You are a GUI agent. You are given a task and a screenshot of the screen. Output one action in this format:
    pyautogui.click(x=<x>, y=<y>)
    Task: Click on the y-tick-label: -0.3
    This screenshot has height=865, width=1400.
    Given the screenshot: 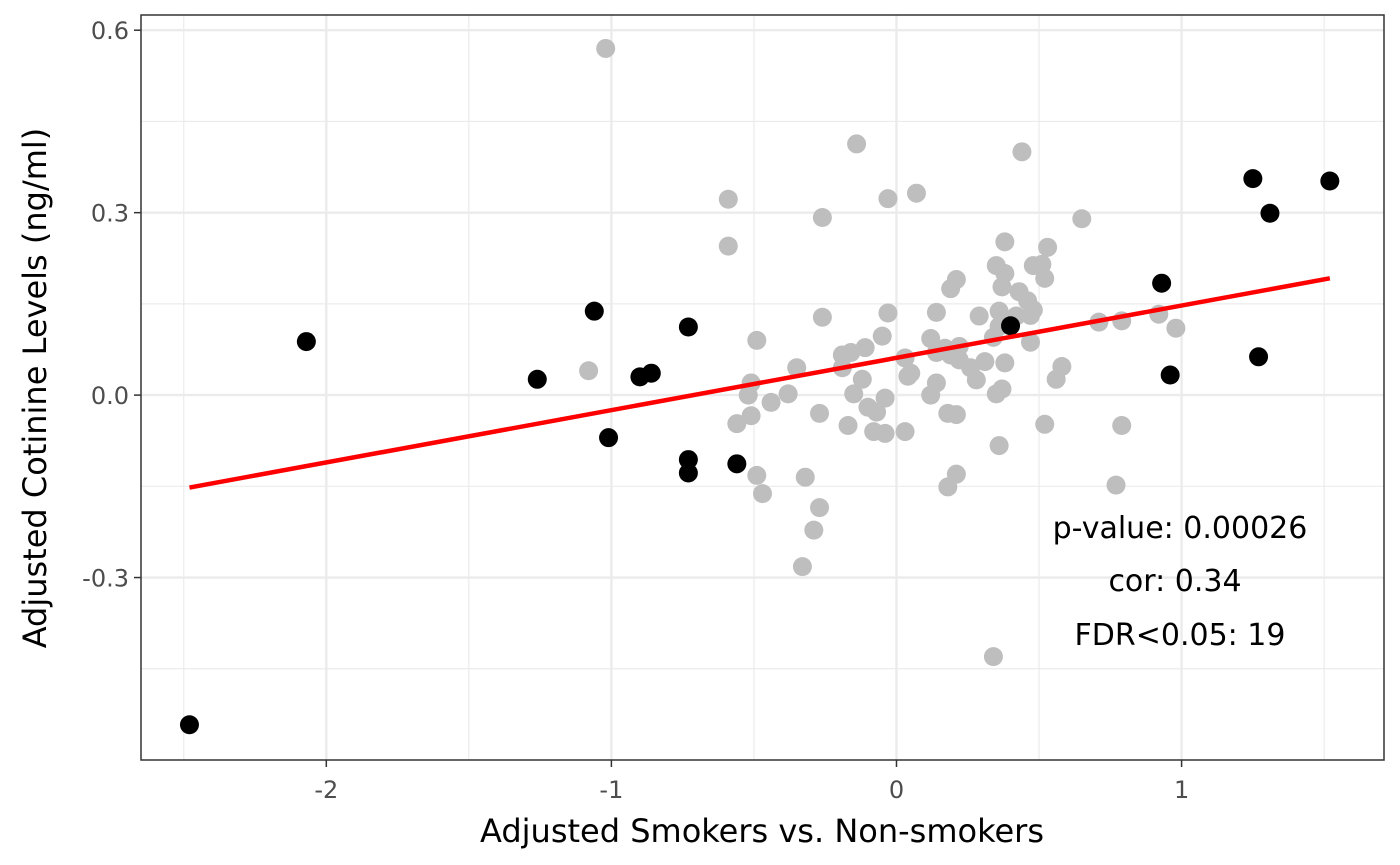 What is the action you would take?
    pyautogui.click(x=105, y=579)
    